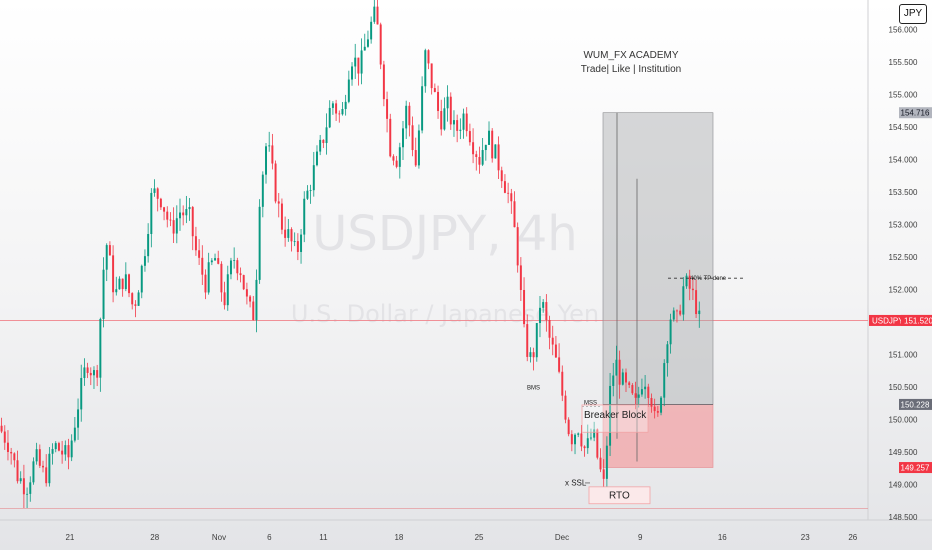 This screenshot has width=932, height=550. What do you see at coordinates (915, 468) in the screenshot?
I see `price-tag-value: 149.257` at bounding box center [915, 468].